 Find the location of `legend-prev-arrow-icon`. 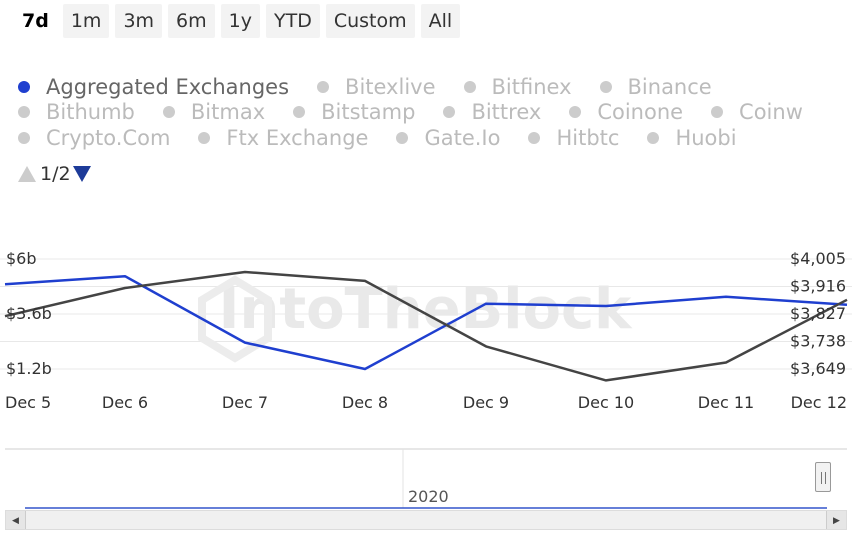

legend-prev-arrow-icon is located at coordinates (27, 174).